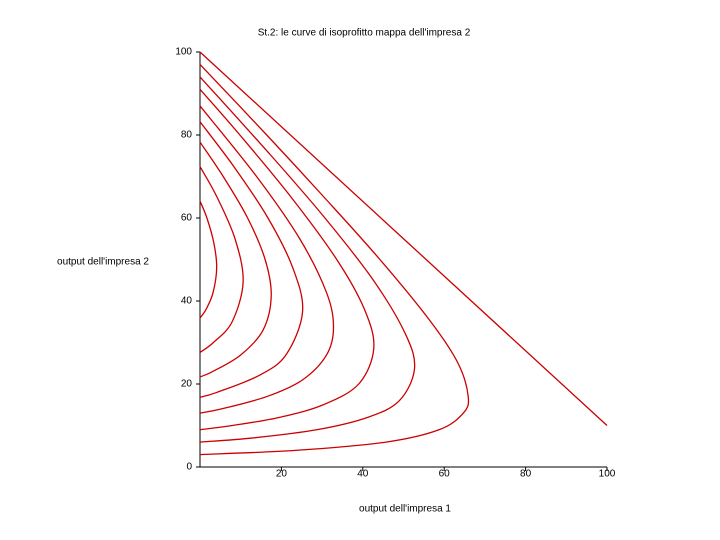 The height and width of the screenshot is (540, 720). I want to click on y-tick-label: 40, so click(187, 301).